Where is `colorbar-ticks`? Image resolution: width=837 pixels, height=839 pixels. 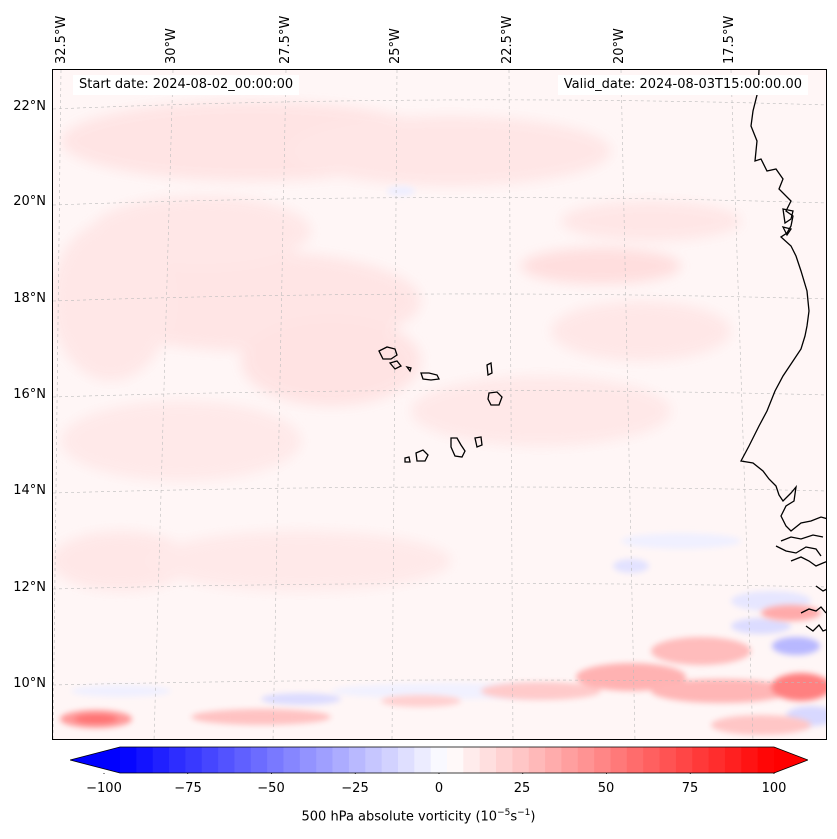
colorbar-ticks is located at coordinates (439, 773).